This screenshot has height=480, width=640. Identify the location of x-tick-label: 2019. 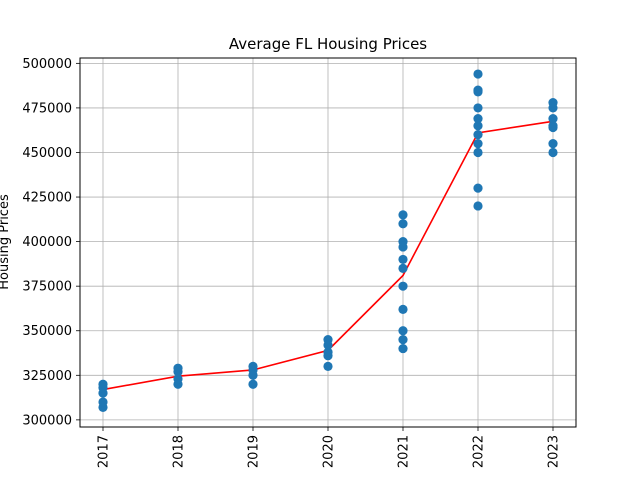
(254, 451).